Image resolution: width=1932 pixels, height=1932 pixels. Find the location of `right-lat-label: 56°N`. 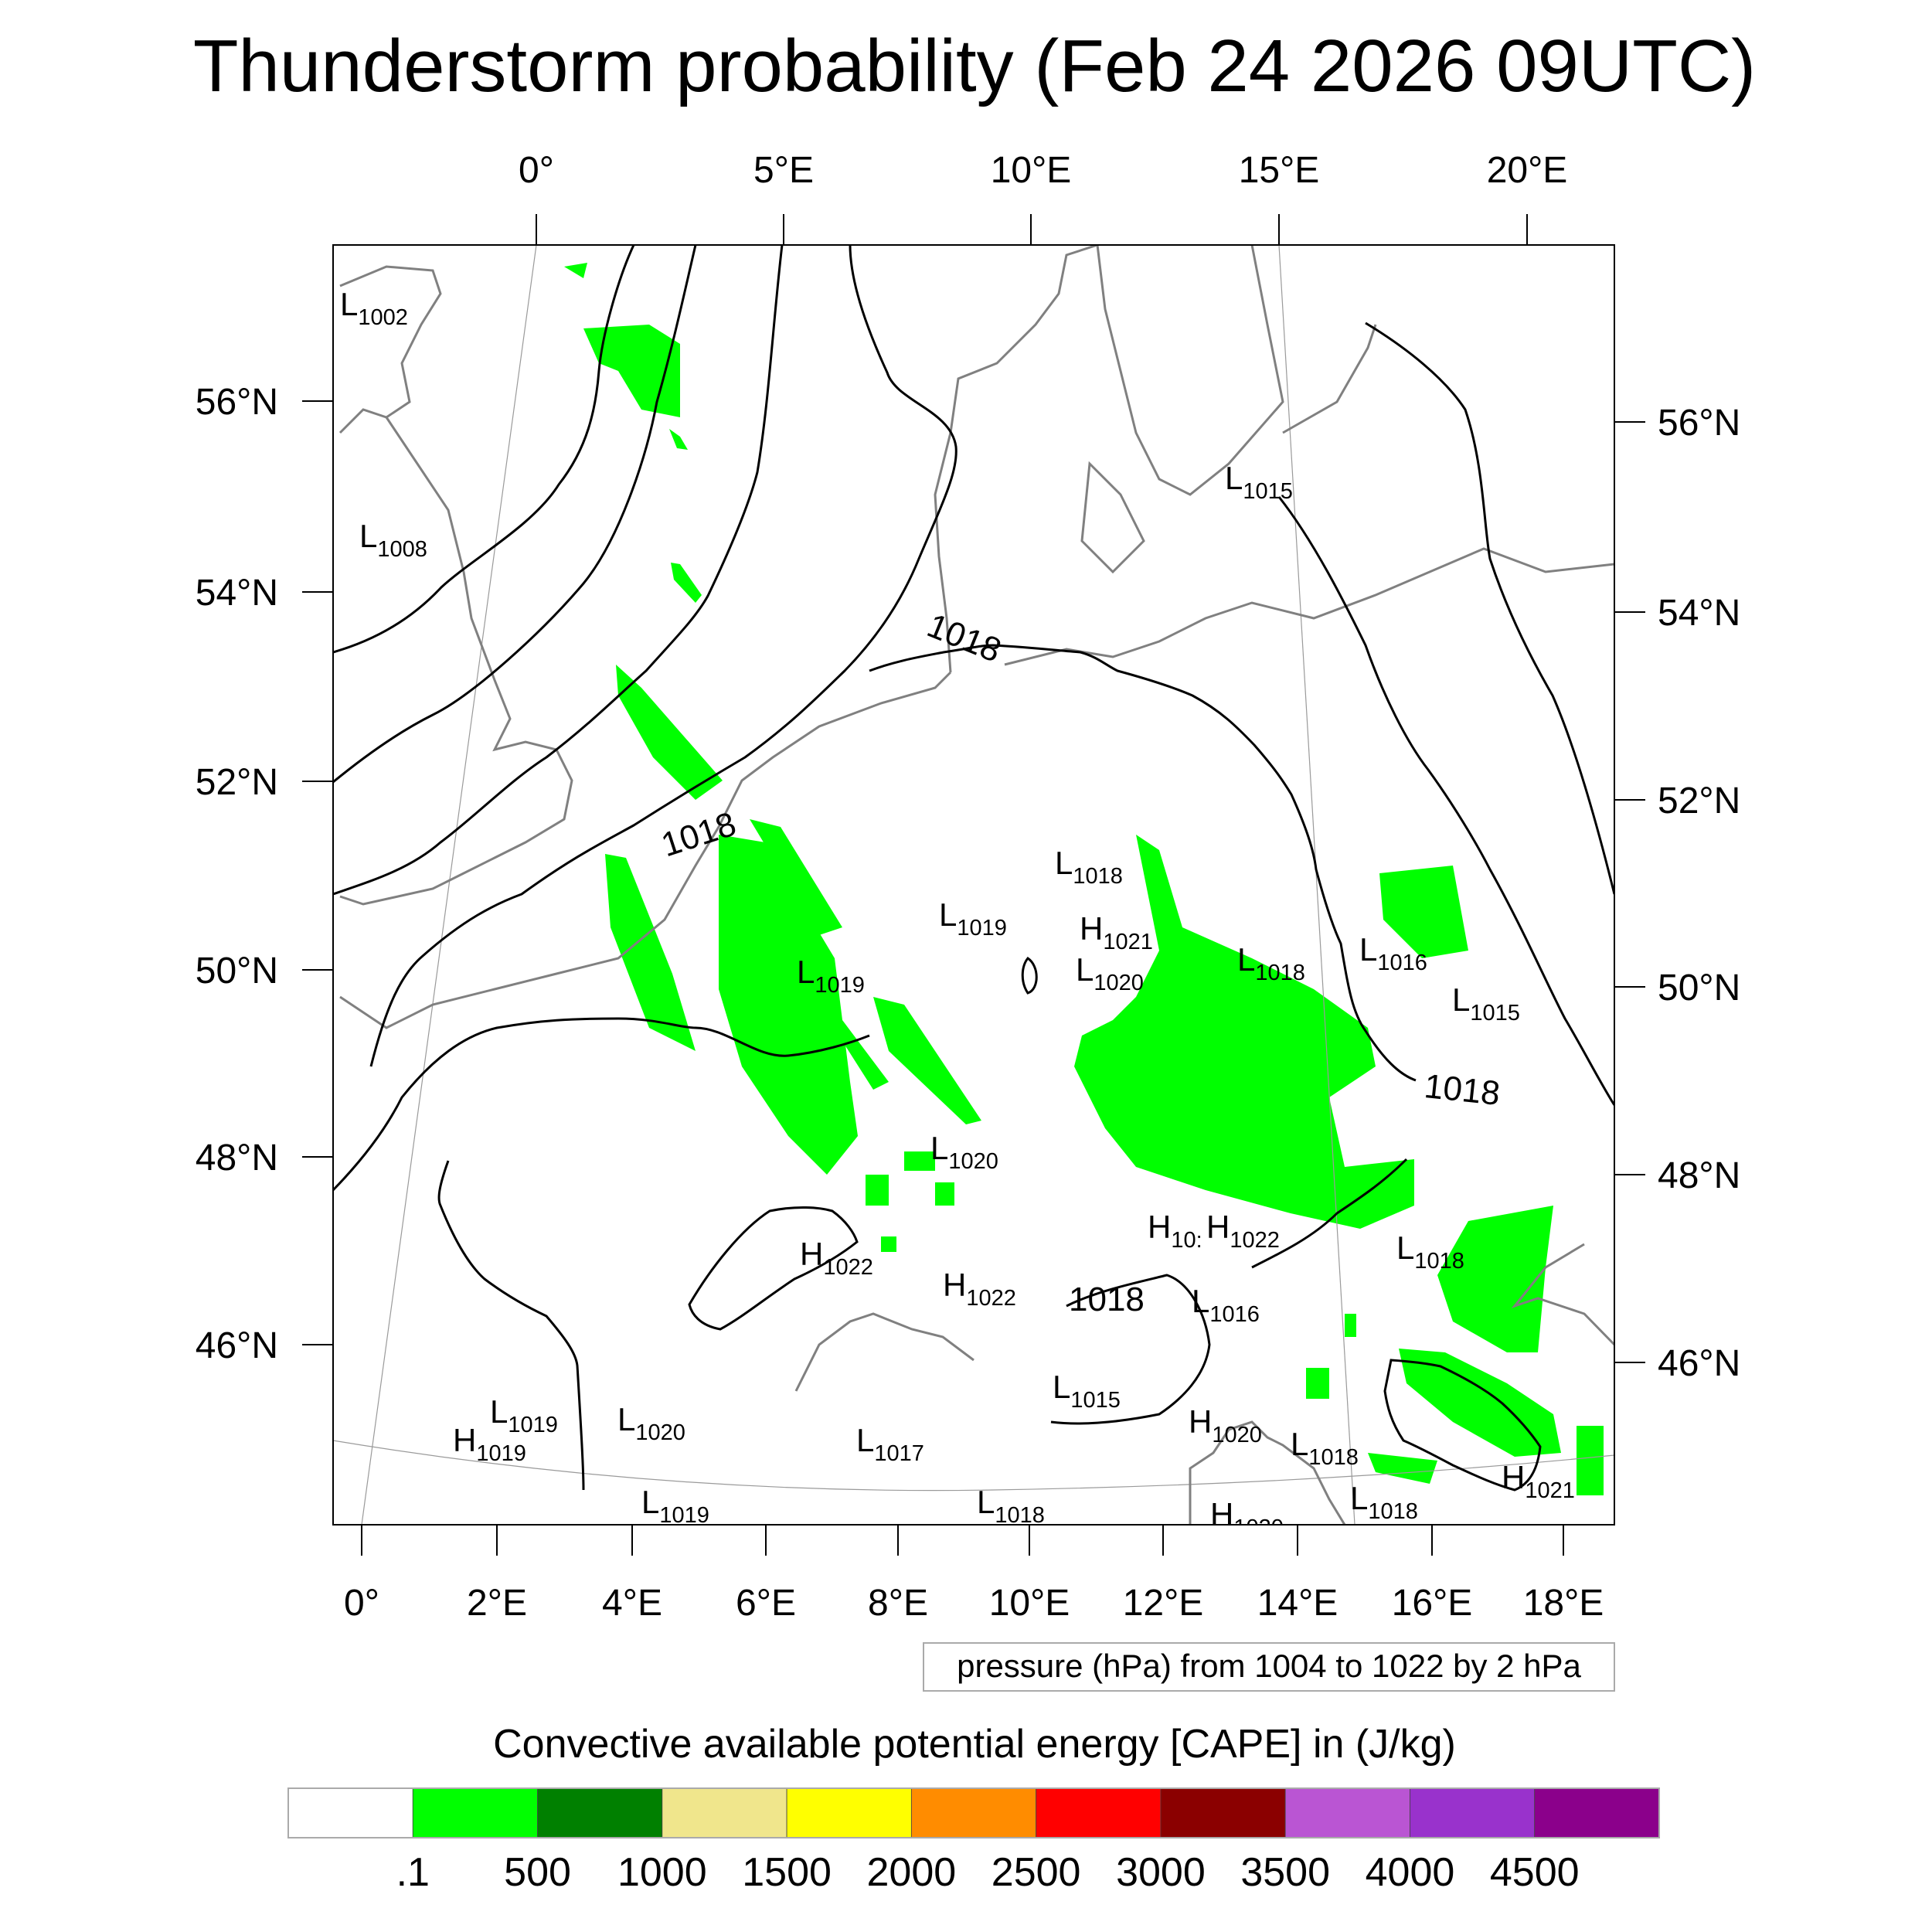

right-lat-label: 56°N is located at coordinates (1699, 424).